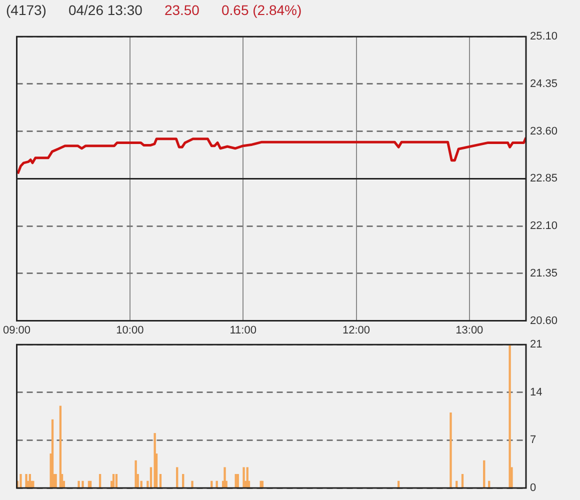  I want to click on text: 23.50, so click(182, 10).